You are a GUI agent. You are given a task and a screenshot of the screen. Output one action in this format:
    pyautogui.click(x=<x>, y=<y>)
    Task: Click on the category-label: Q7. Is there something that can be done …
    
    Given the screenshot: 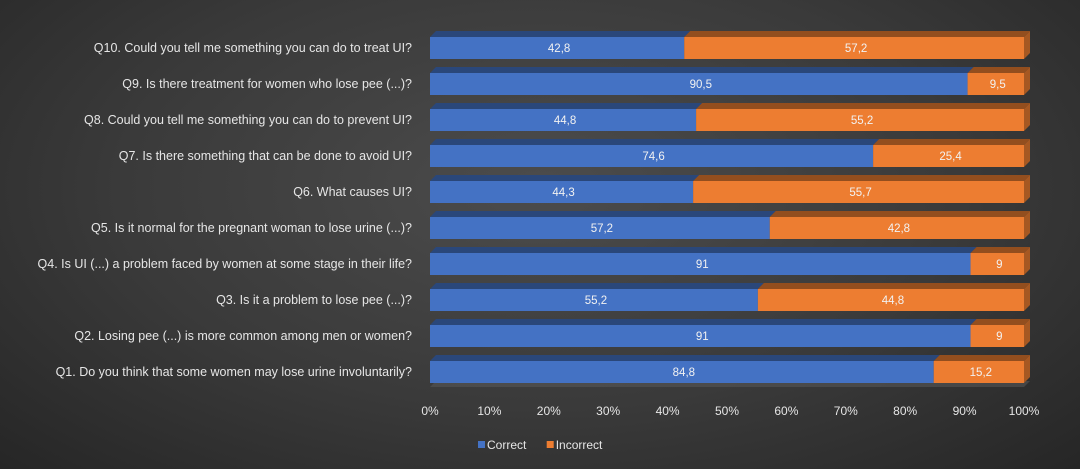 What is the action you would take?
    pyautogui.click(x=265, y=156)
    